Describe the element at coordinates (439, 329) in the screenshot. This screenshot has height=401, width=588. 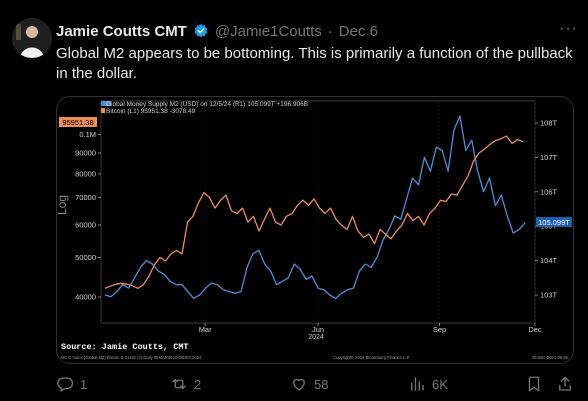
I see `x-tick-label: Sep` at that location.